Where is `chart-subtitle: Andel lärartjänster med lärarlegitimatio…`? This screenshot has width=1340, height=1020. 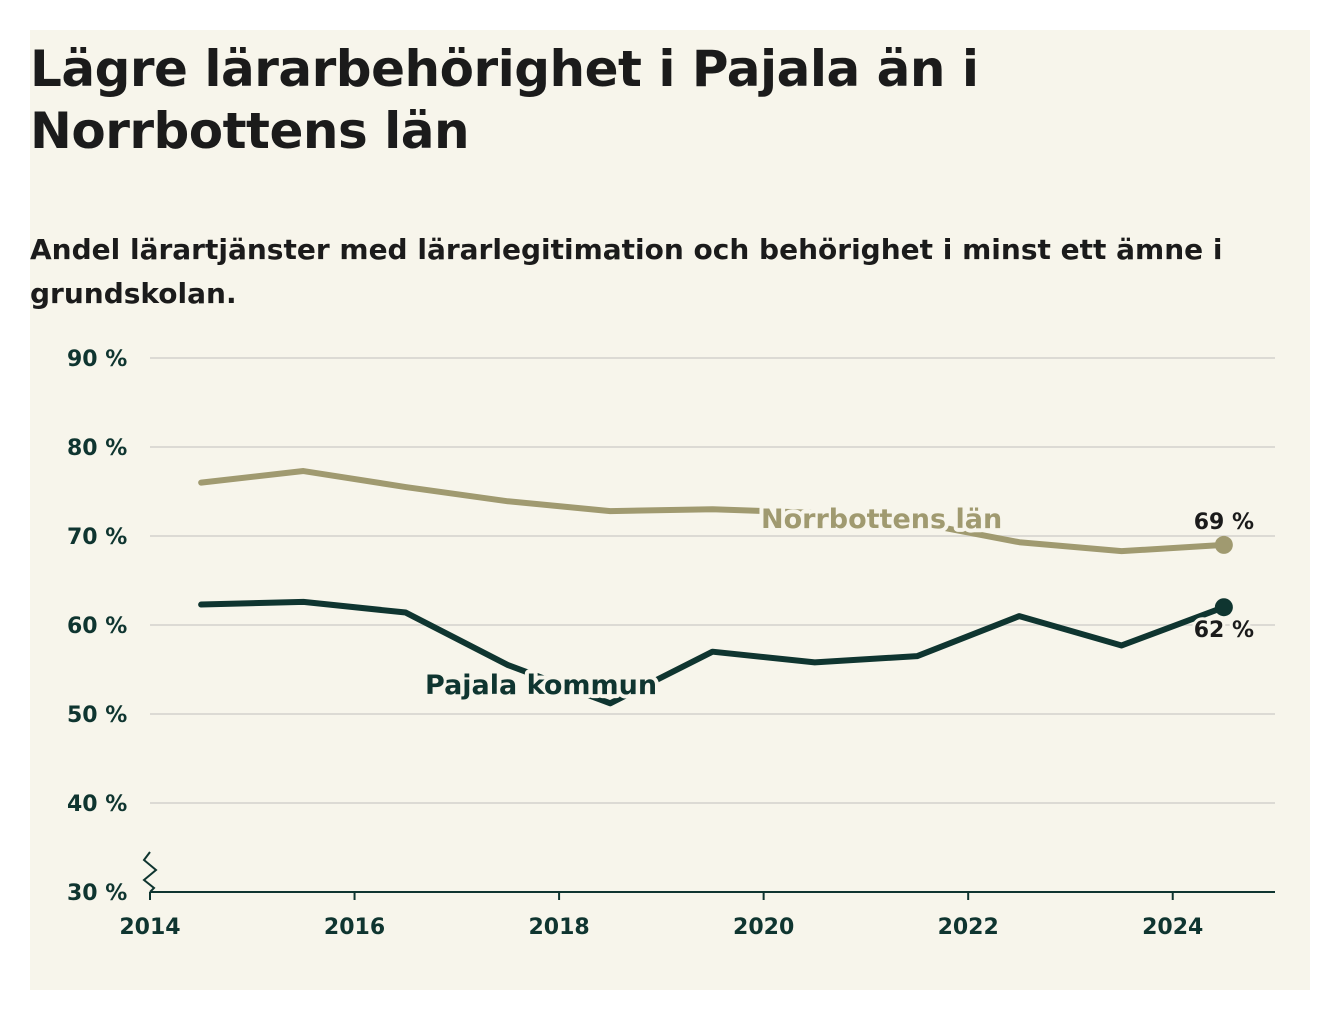 chart-subtitle: Andel lärartjänster med lärarlegitimatio… is located at coordinates (626, 271).